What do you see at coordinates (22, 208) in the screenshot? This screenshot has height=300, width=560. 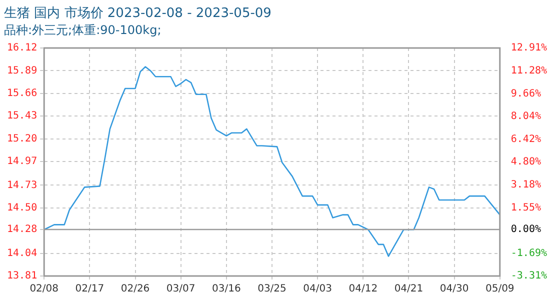 I see `y-tick-label: 14.50` at bounding box center [22, 208].